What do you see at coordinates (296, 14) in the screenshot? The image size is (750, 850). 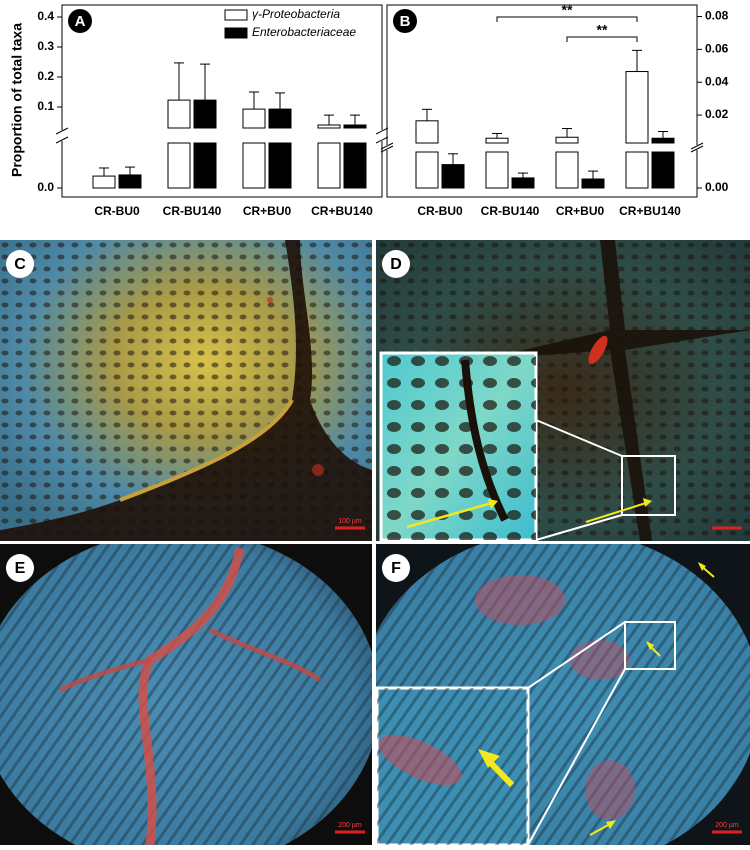 I see `legend-label: γ-Proteobacteria` at bounding box center [296, 14].